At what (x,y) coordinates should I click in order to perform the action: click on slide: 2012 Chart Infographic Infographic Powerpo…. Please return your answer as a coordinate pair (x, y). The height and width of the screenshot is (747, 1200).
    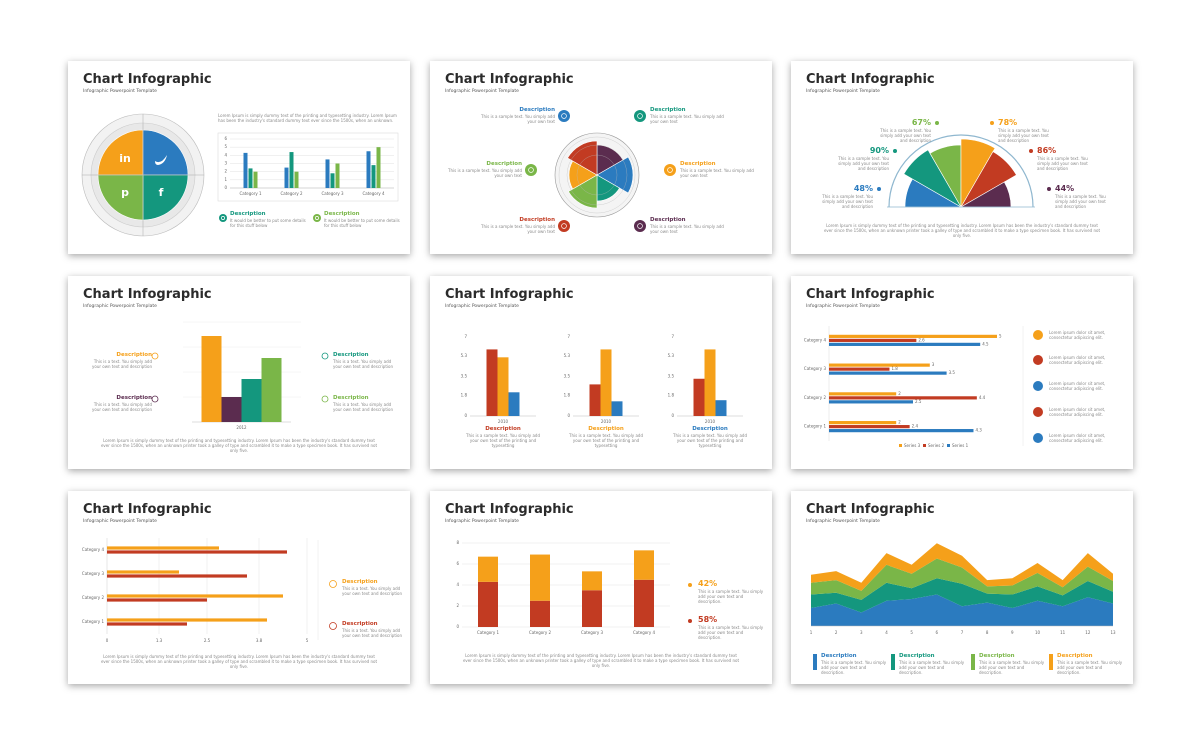
    Looking at the image, I should click on (239, 372).